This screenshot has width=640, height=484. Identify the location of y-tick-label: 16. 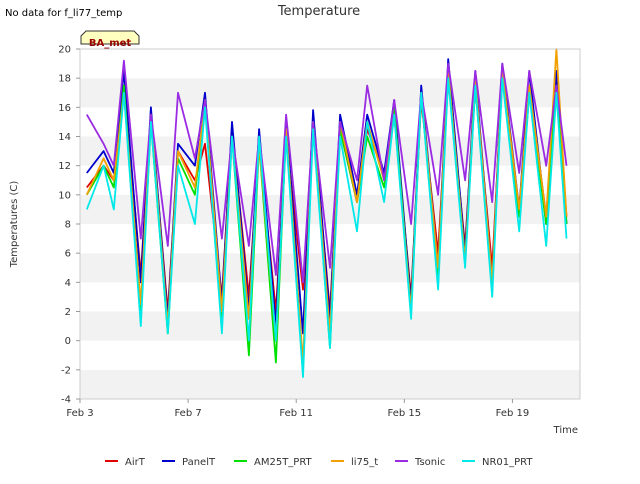
(64, 108).